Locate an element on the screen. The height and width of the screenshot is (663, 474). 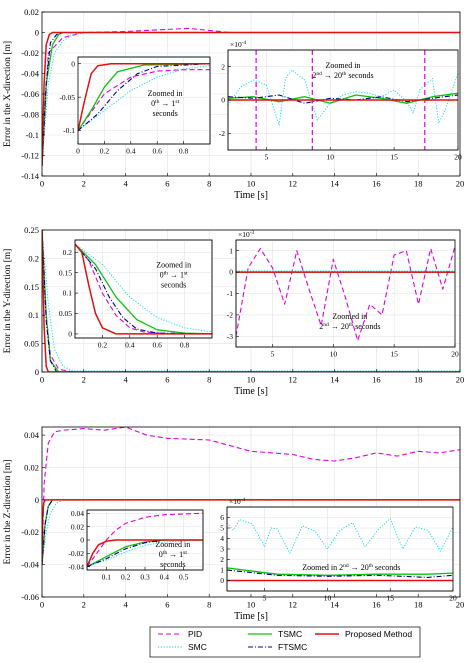
x-tick-label: 0.8 is located at coordinates (185, 345).